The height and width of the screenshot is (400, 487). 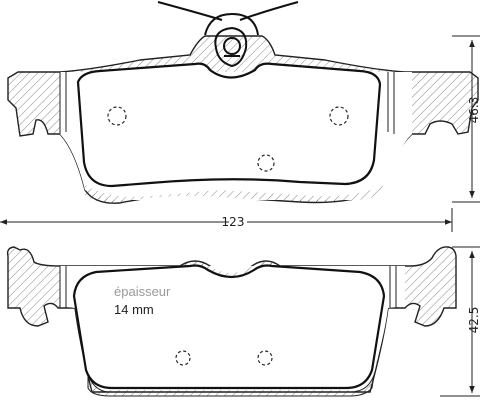 I want to click on thickness-note-value: 14 mm, so click(x=134, y=309).